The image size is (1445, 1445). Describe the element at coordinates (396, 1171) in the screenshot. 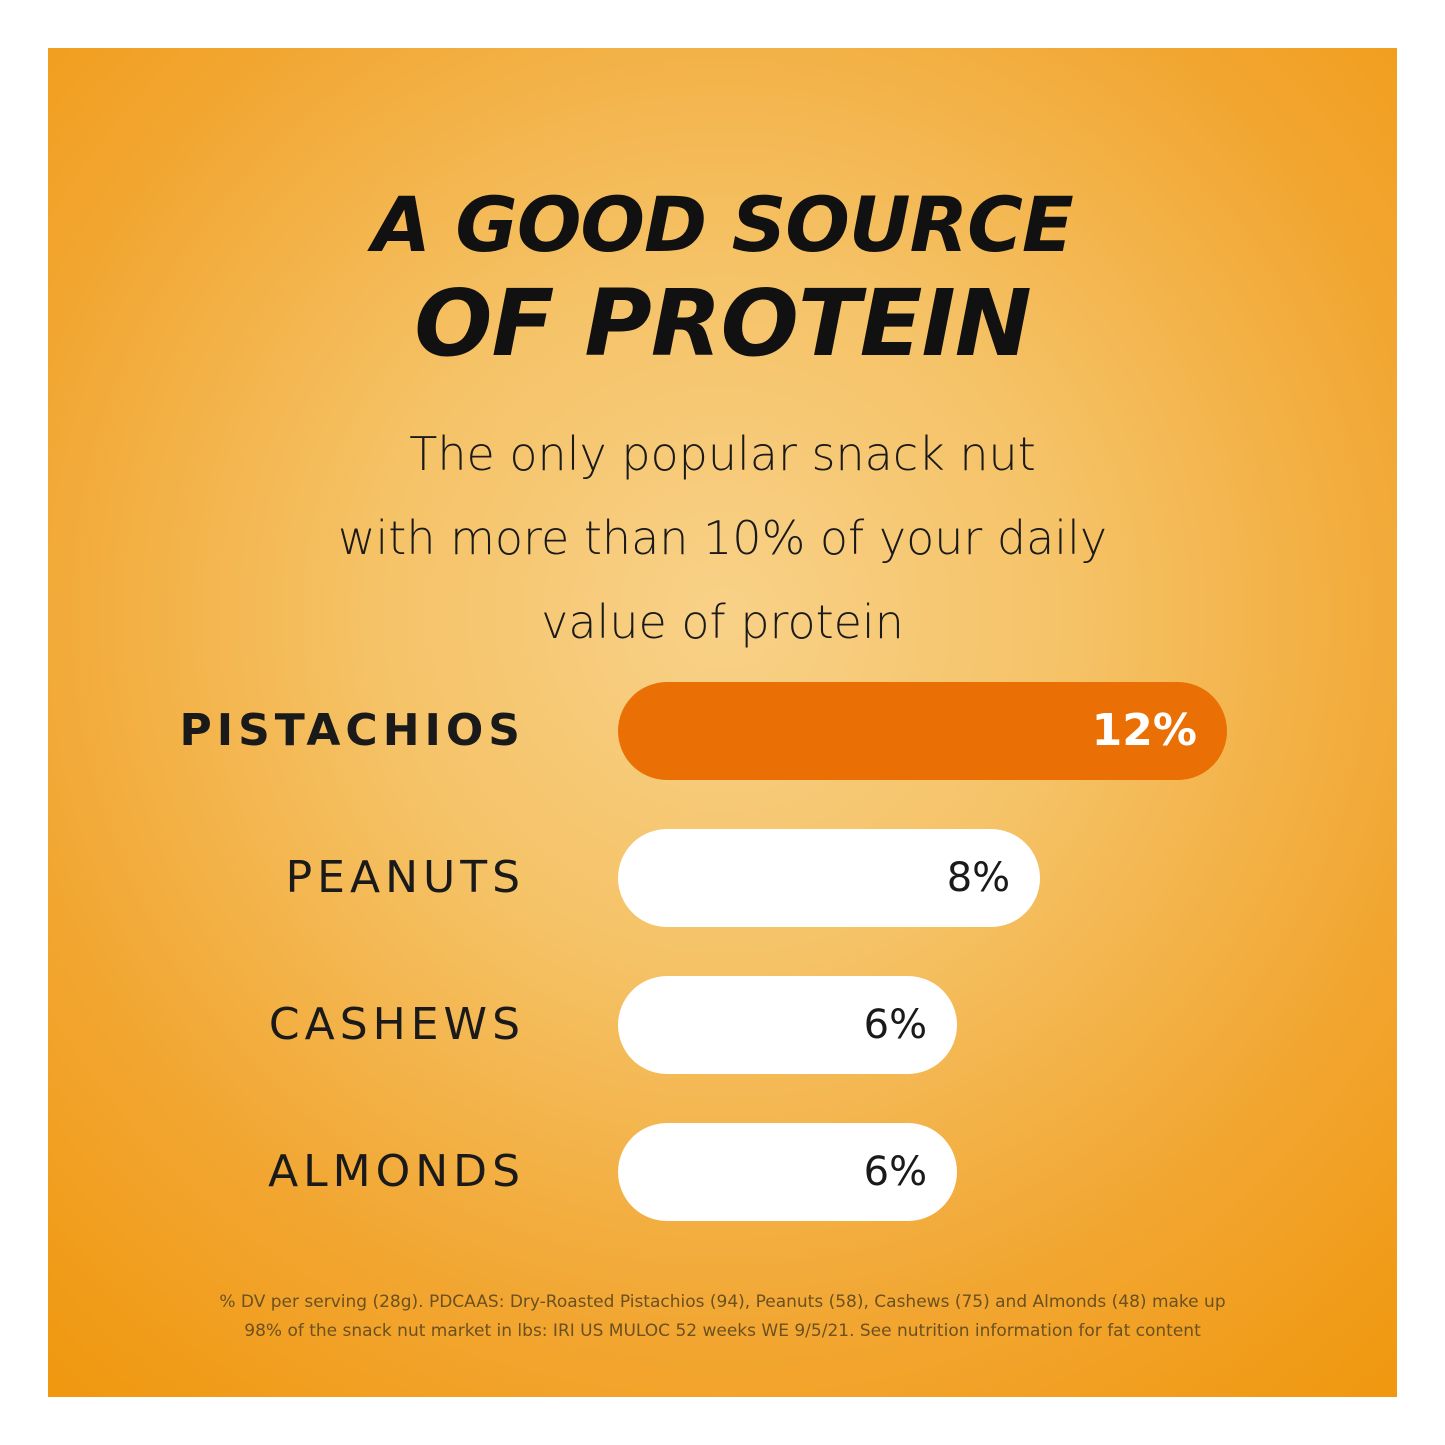

I see `bar-label-almonds: ALMONDS` at that location.